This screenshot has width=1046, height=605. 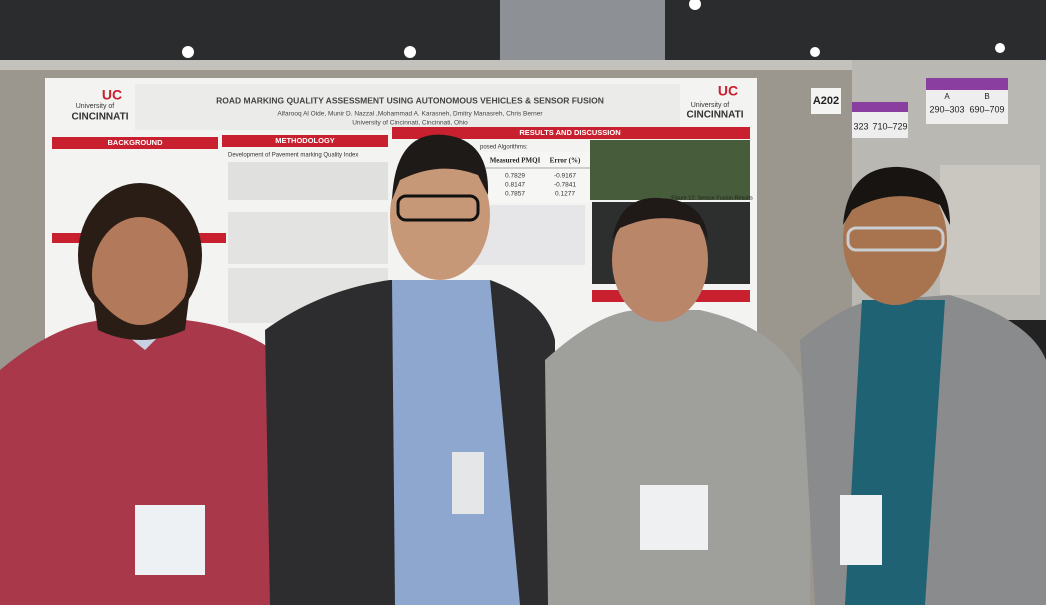 I want to click on title-bar, so click(x=407, y=107).